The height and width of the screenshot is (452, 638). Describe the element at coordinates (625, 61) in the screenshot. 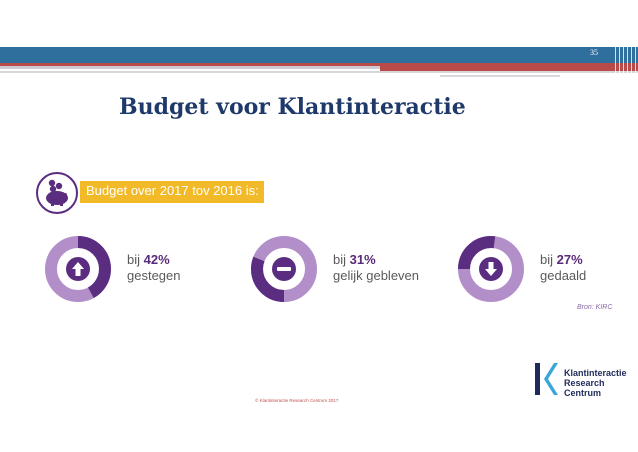

I see `header-decoration` at that location.